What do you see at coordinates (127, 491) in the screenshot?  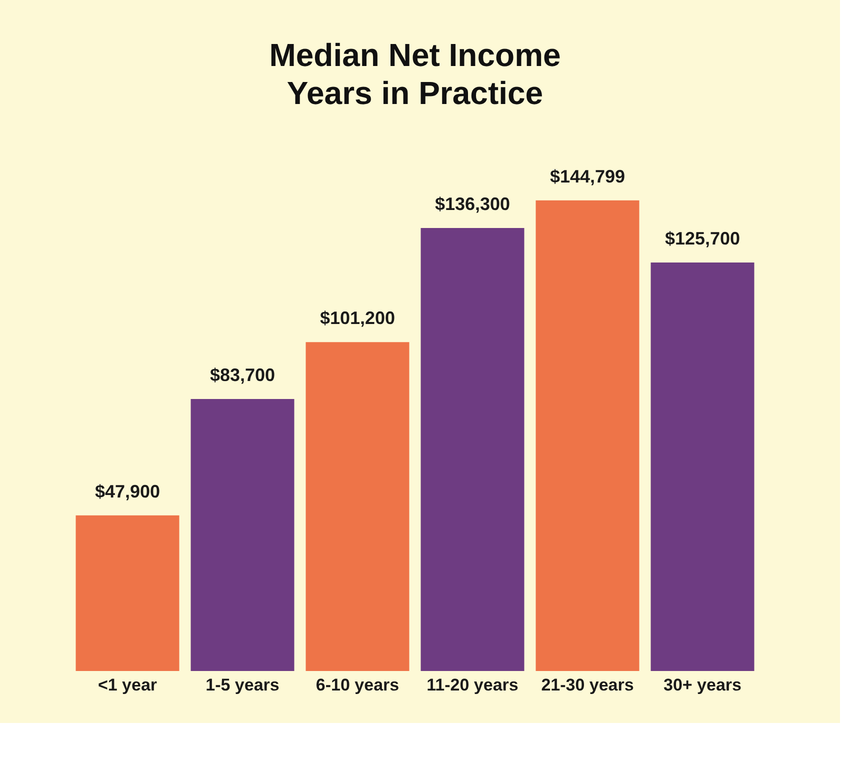 I see `data-label: $47,900` at bounding box center [127, 491].